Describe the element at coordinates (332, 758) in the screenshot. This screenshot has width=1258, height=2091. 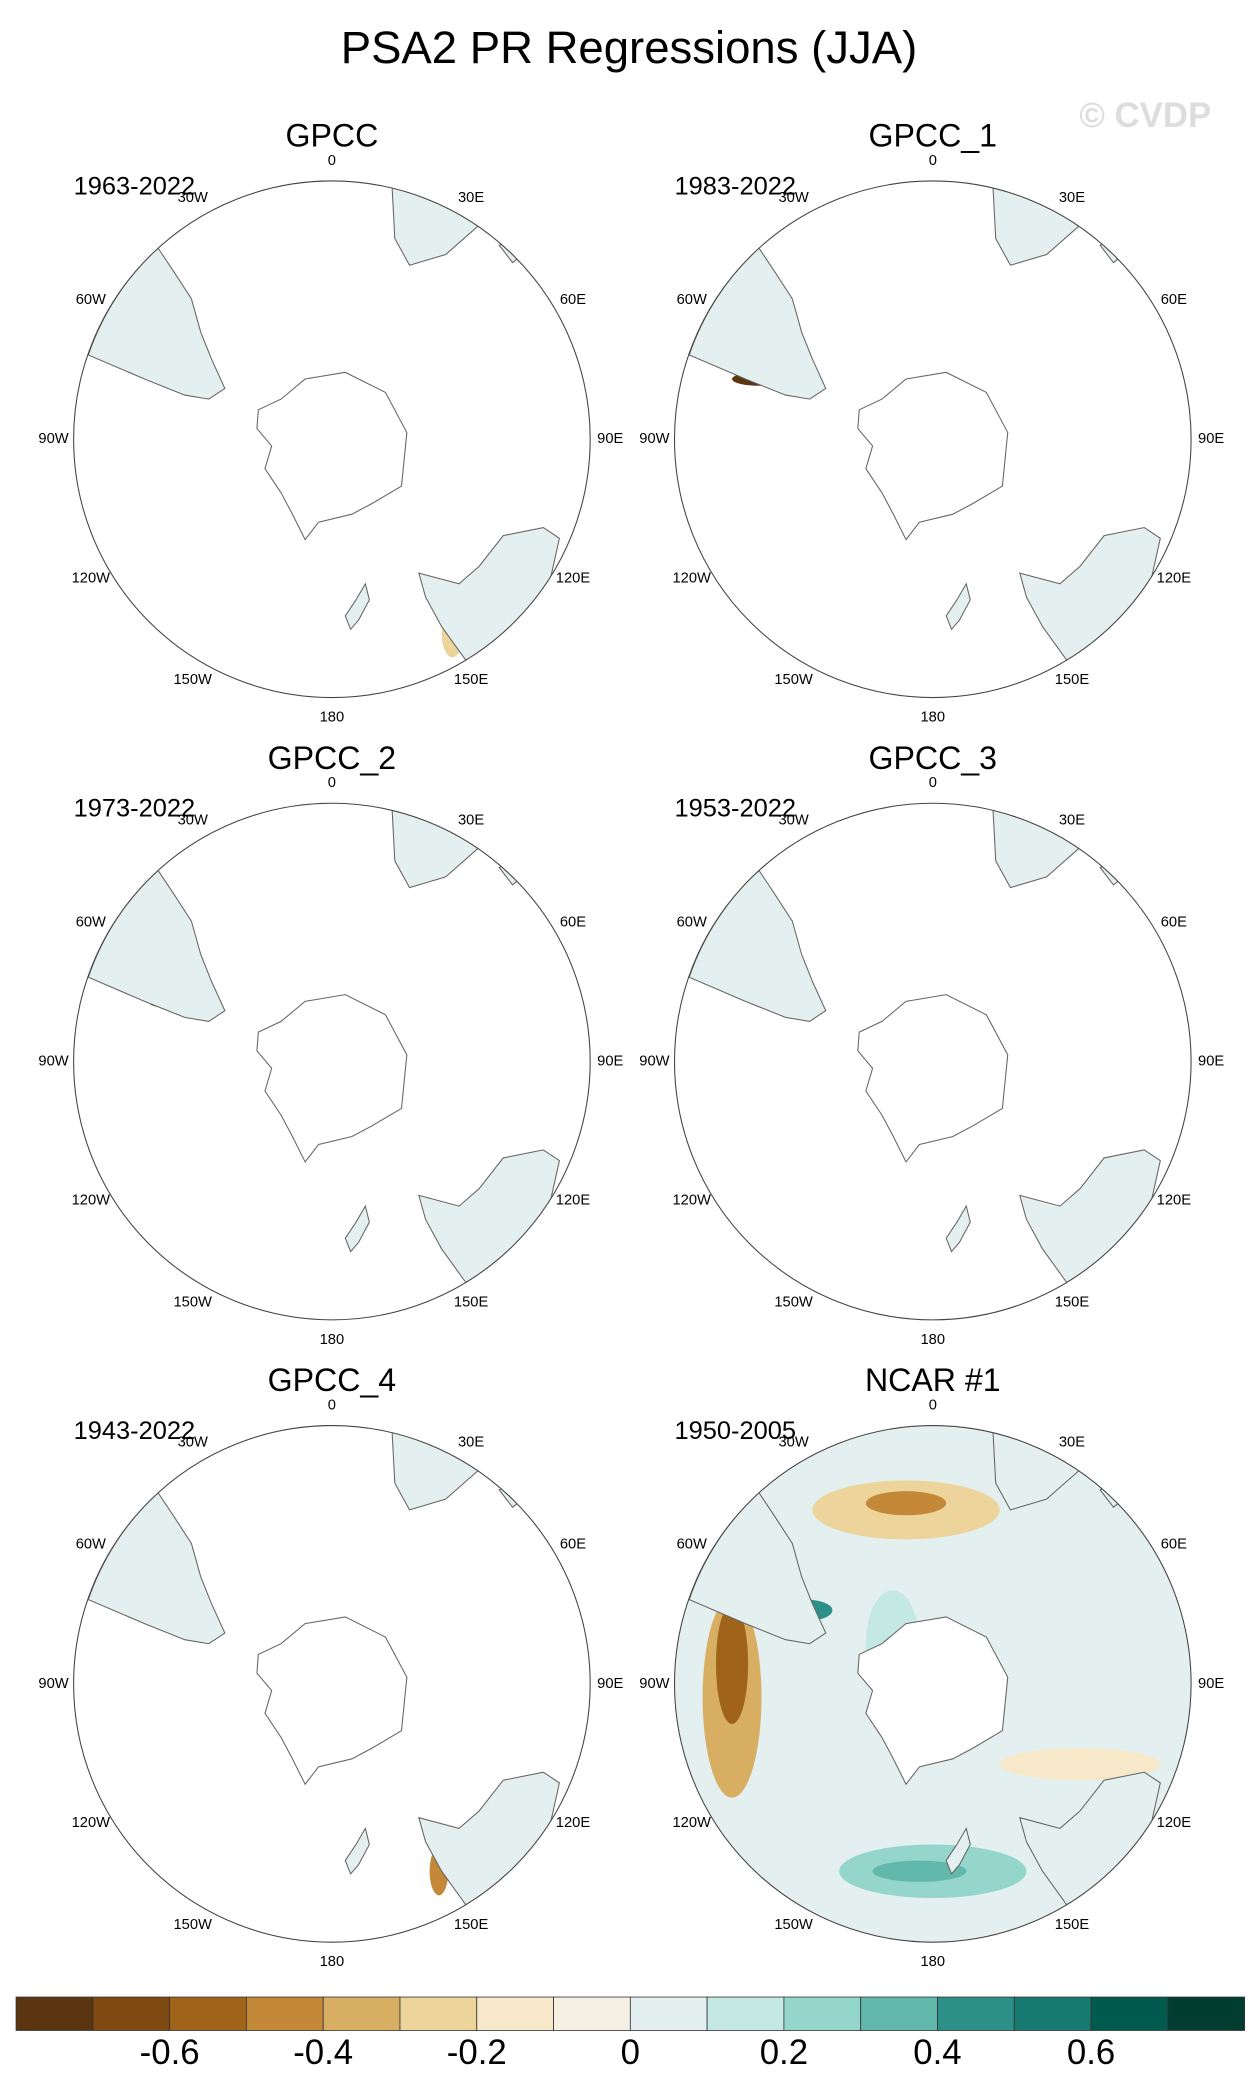
I see `panel-title: GPCC_2` at that location.